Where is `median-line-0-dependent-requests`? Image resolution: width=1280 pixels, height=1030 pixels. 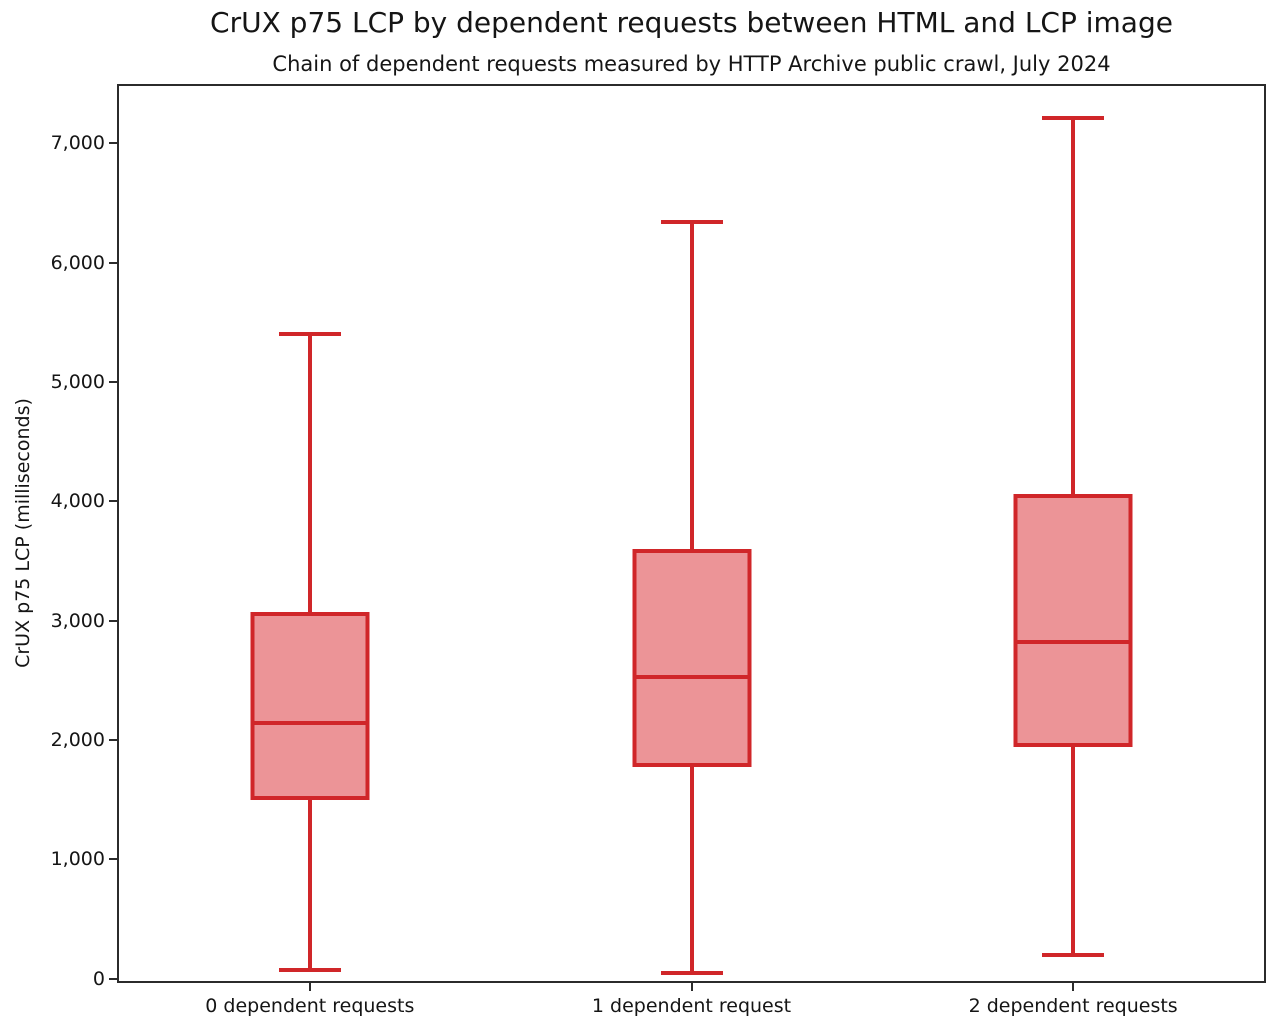
median-line-0-dependent-requests is located at coordinates (310, 723).